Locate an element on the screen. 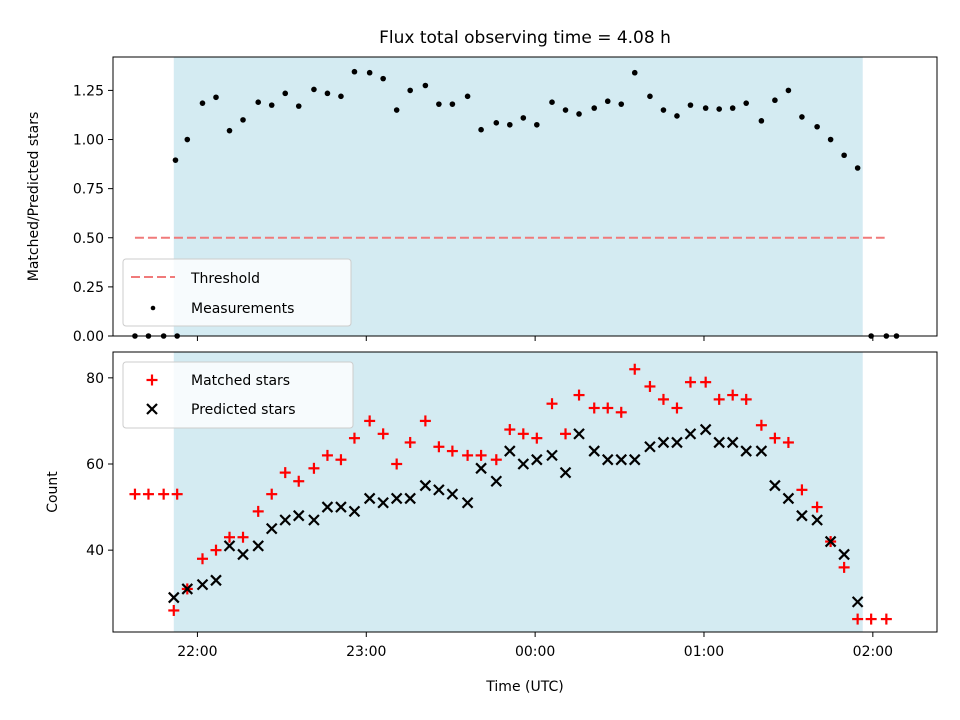 This screenshot has width=960, height=720. legend-threshold-label: Threshold is located at coordinates (225, 279).